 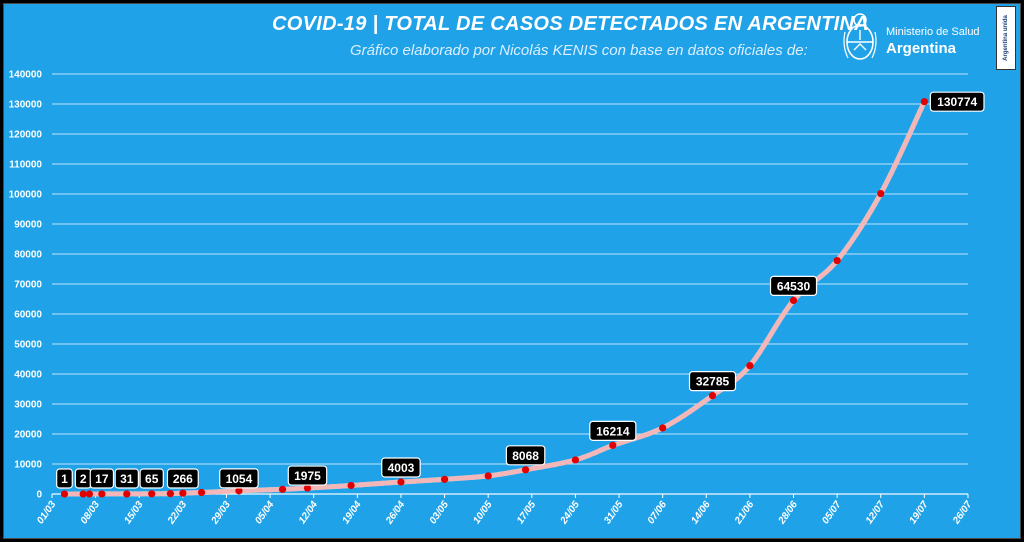 I want to click on data-label-text: 65, so click(x=152, y=479).